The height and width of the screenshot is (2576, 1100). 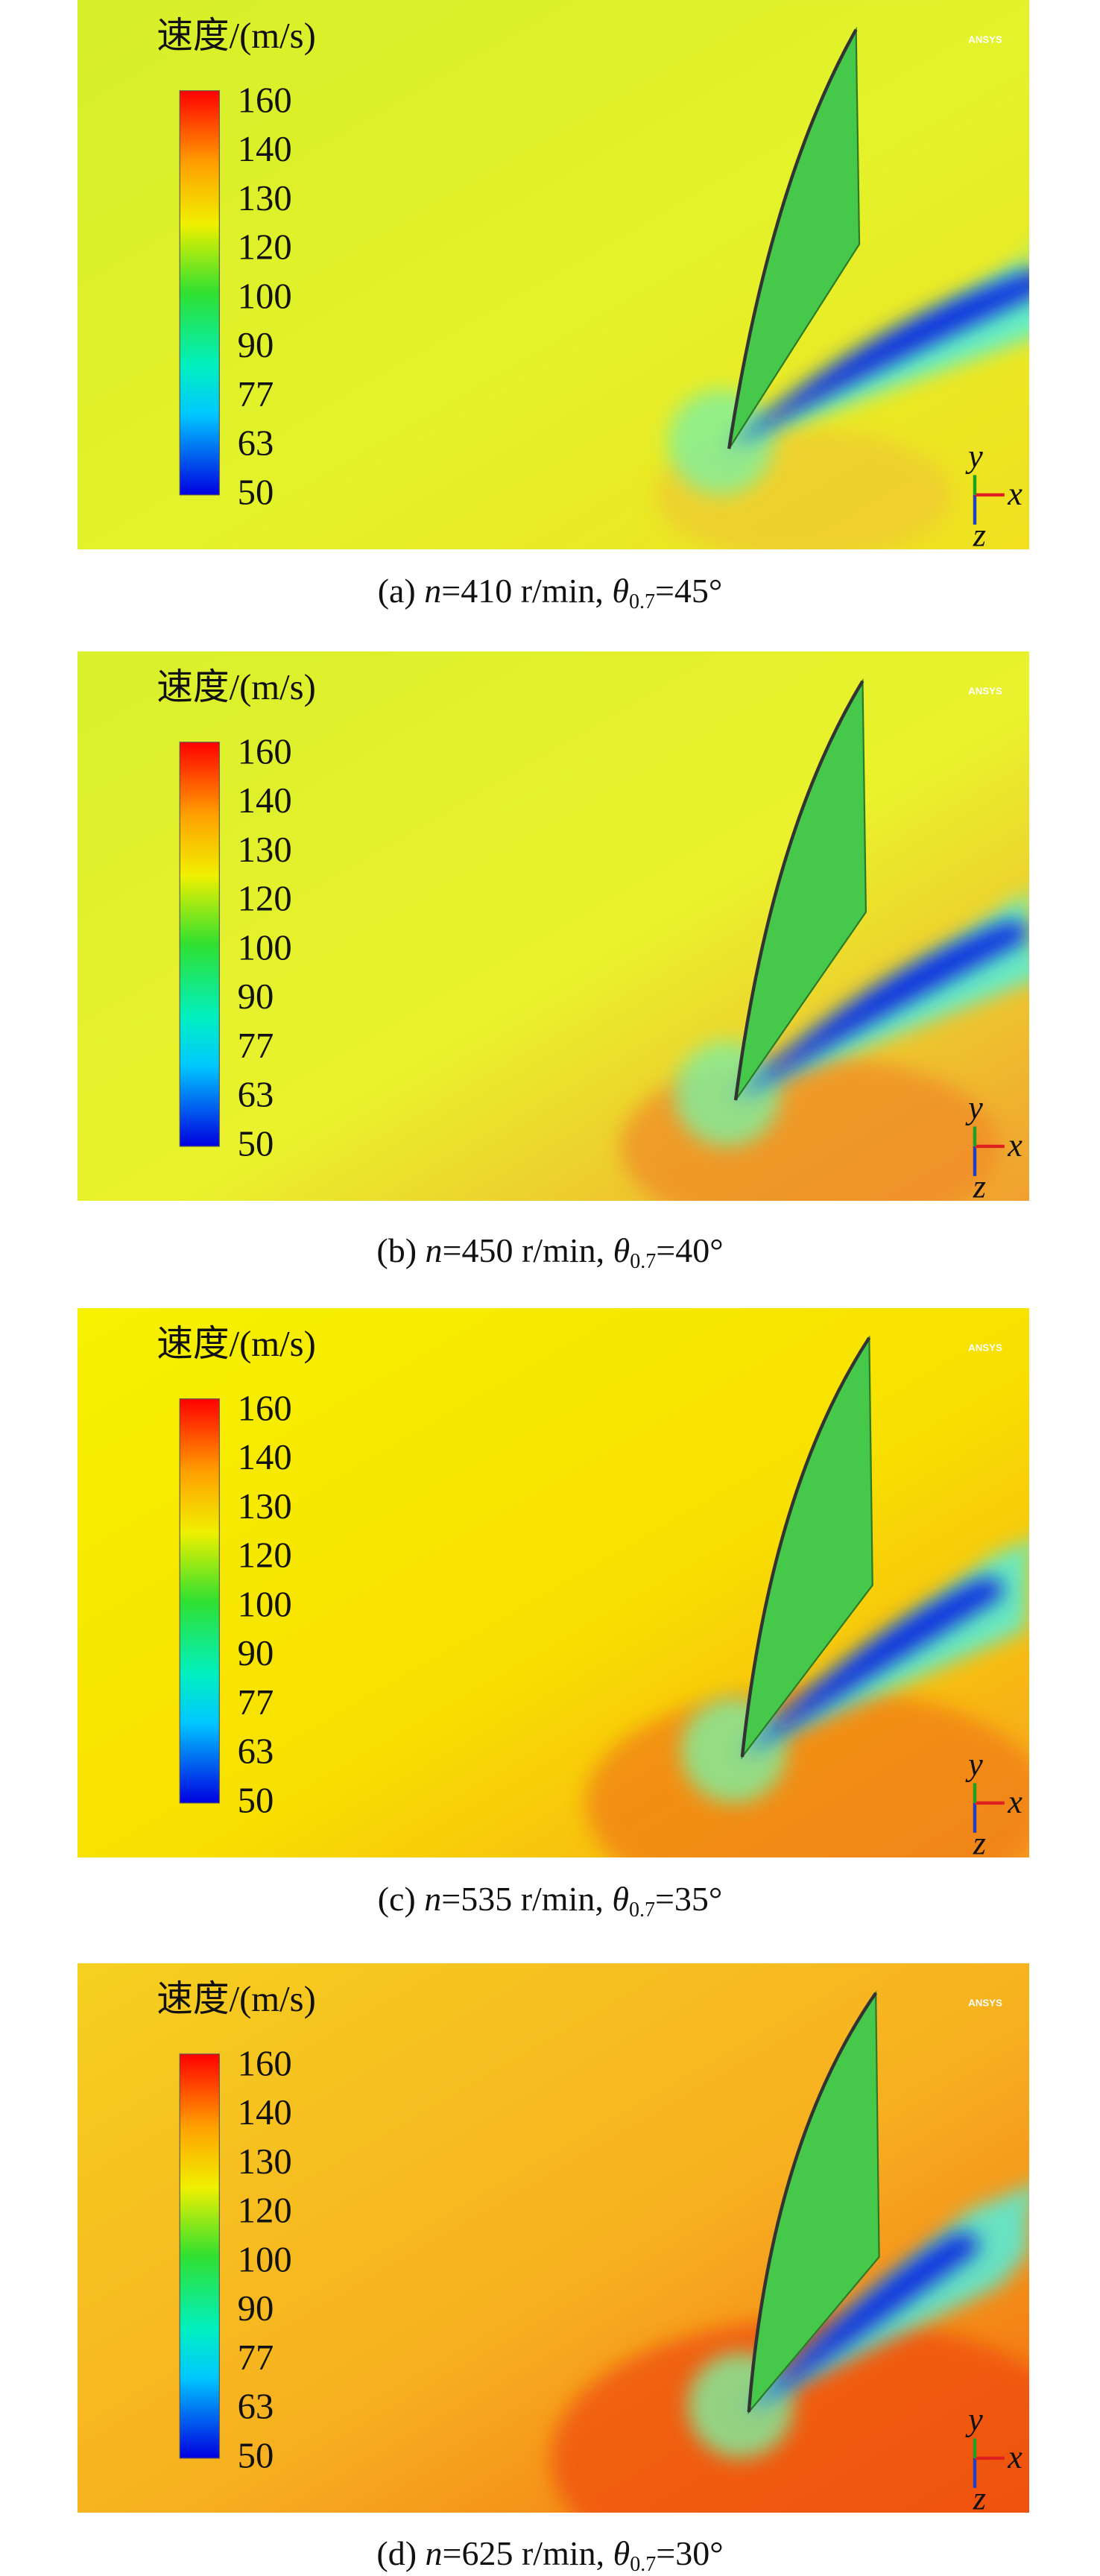 I want to click on caption-label: (a), so click(x=396, y=591).